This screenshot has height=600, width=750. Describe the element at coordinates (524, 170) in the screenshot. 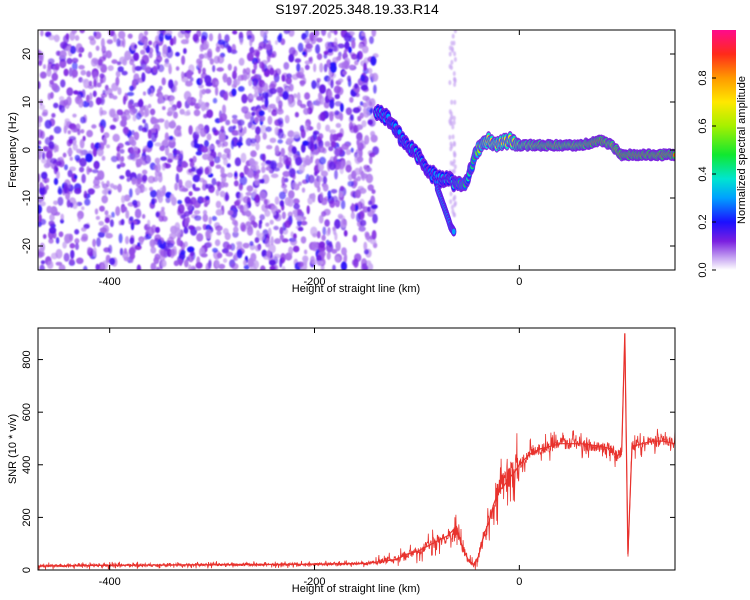

I see `spectrogram-signal-track` at that location.